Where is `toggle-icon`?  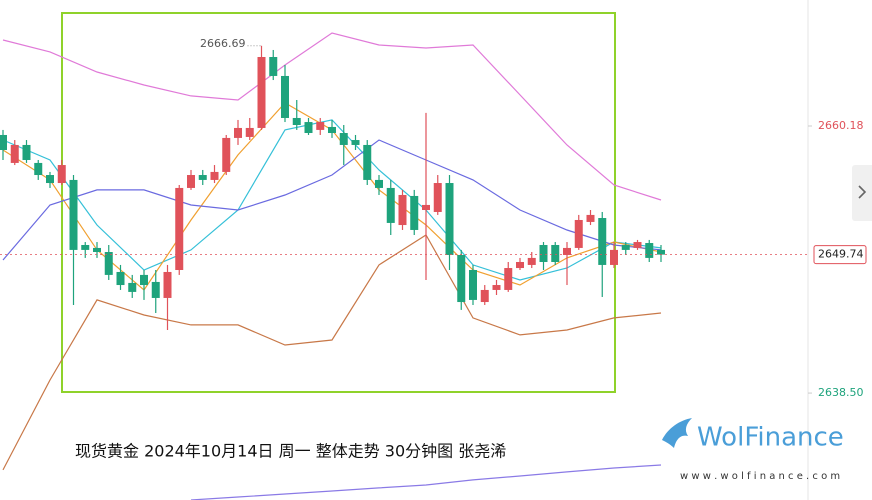 toggle-icon is located at coordinates (862, 192).